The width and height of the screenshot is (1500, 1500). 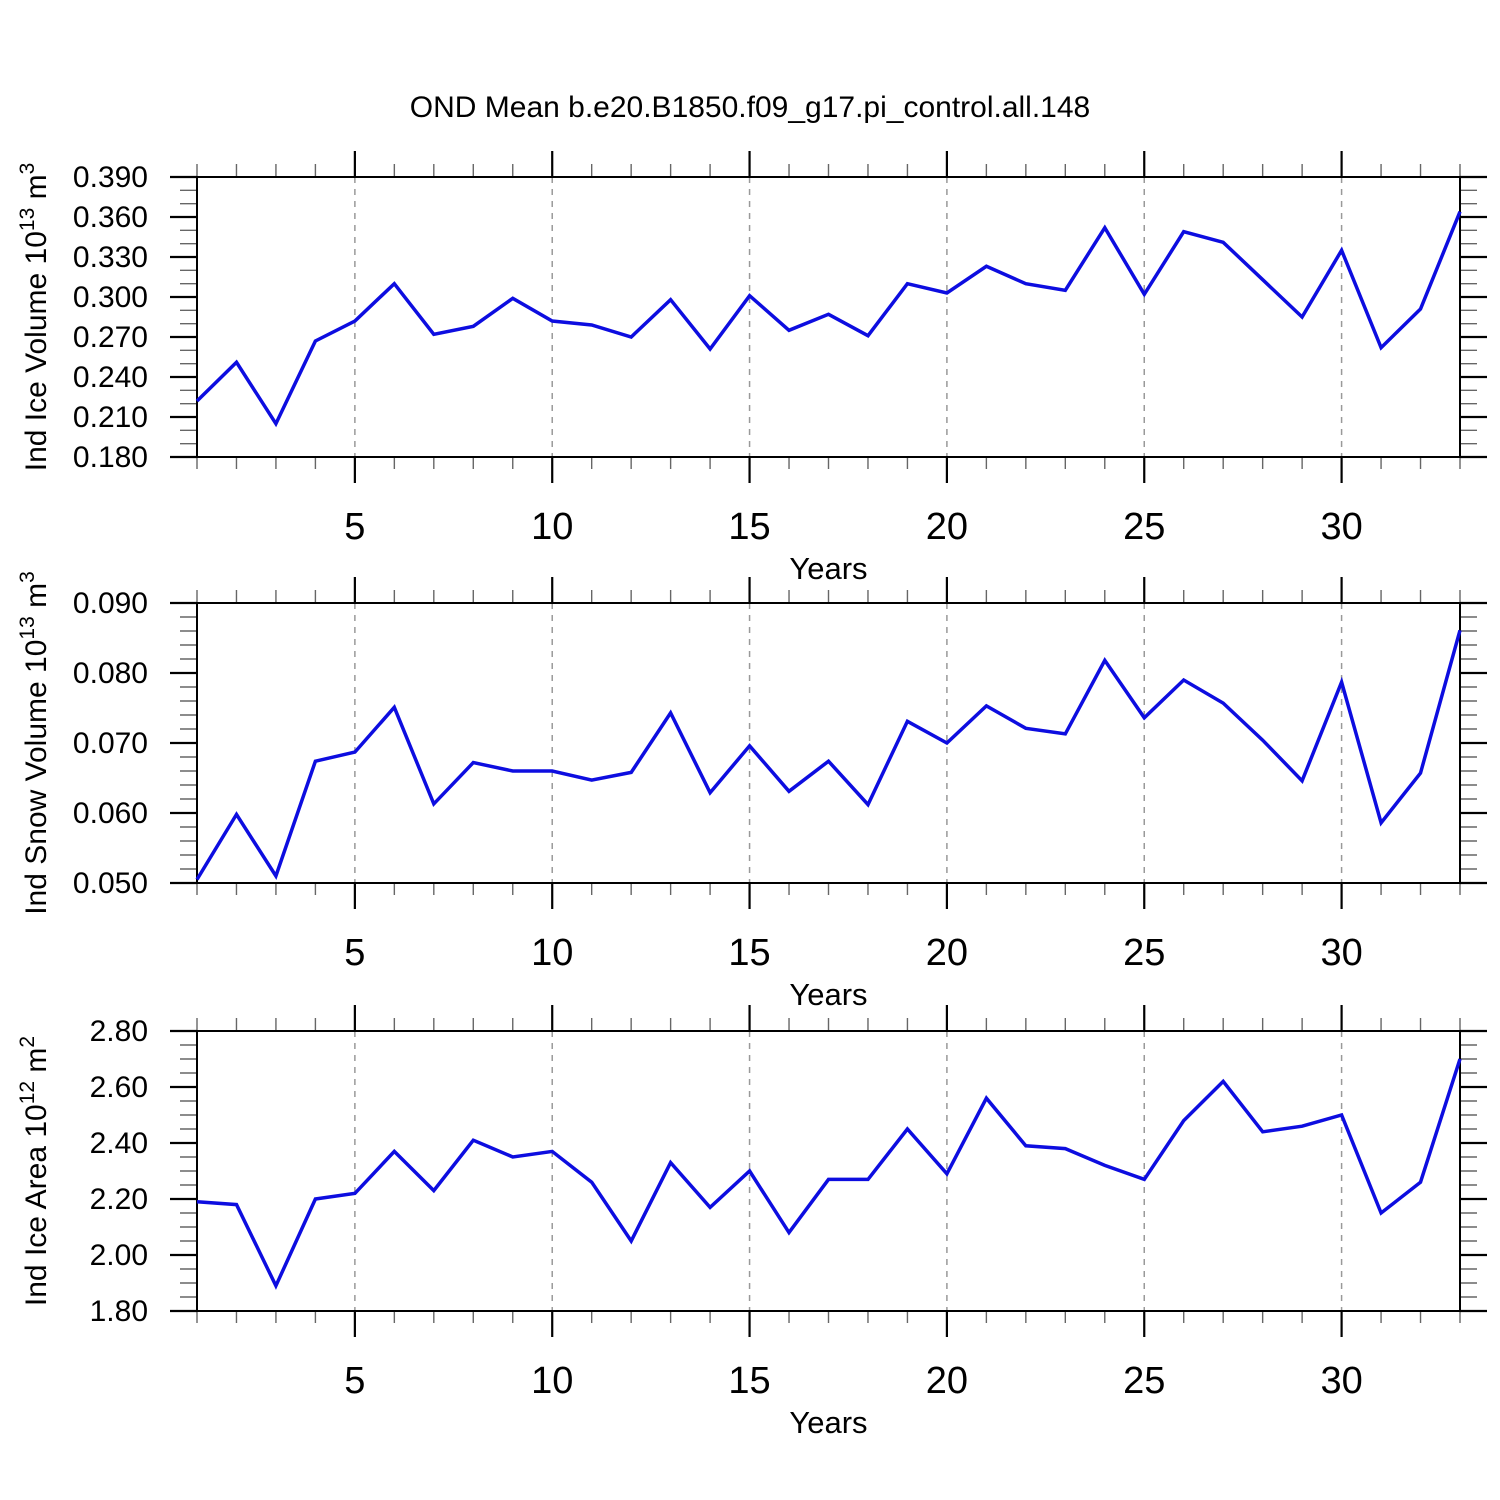 What do you see at coordinates (110, 883) in the screenshot?
I see `y-tick-label: 0.050` at bounding box center [110, 883].